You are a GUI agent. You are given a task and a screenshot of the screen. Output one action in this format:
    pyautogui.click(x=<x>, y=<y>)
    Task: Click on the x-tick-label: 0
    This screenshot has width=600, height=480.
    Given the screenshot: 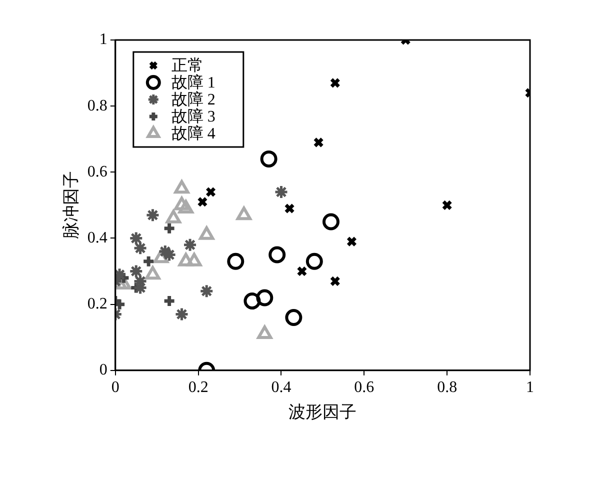 What is the action you would take?
    pyautogui.click(x=115, y=387)
    